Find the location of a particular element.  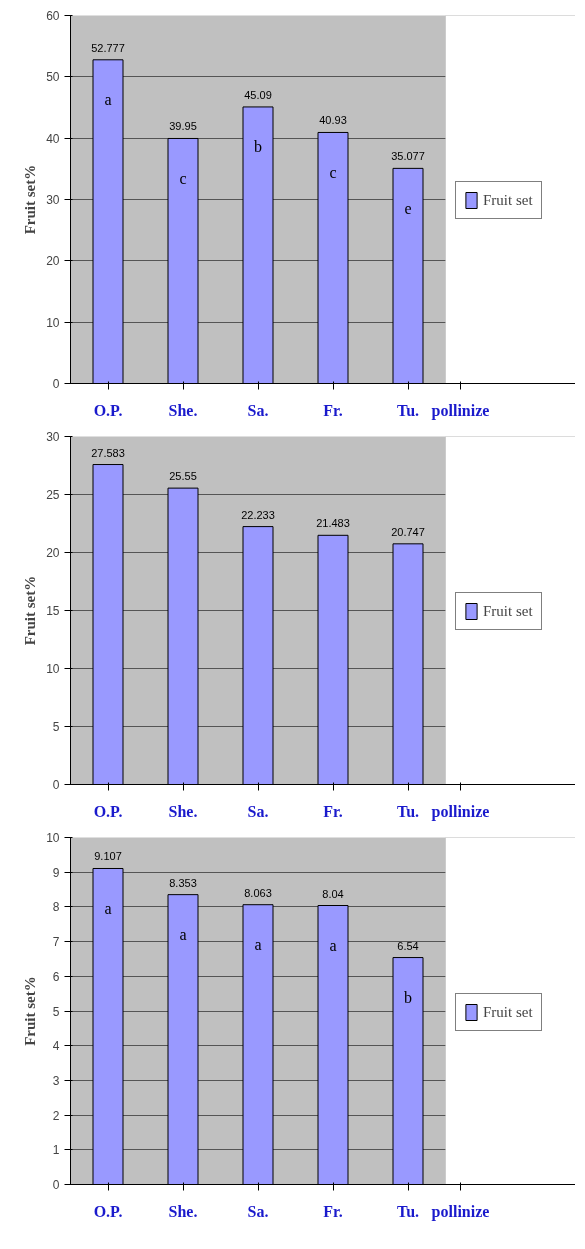

y-tick-label: 25 is located at coordinates (53, 495).